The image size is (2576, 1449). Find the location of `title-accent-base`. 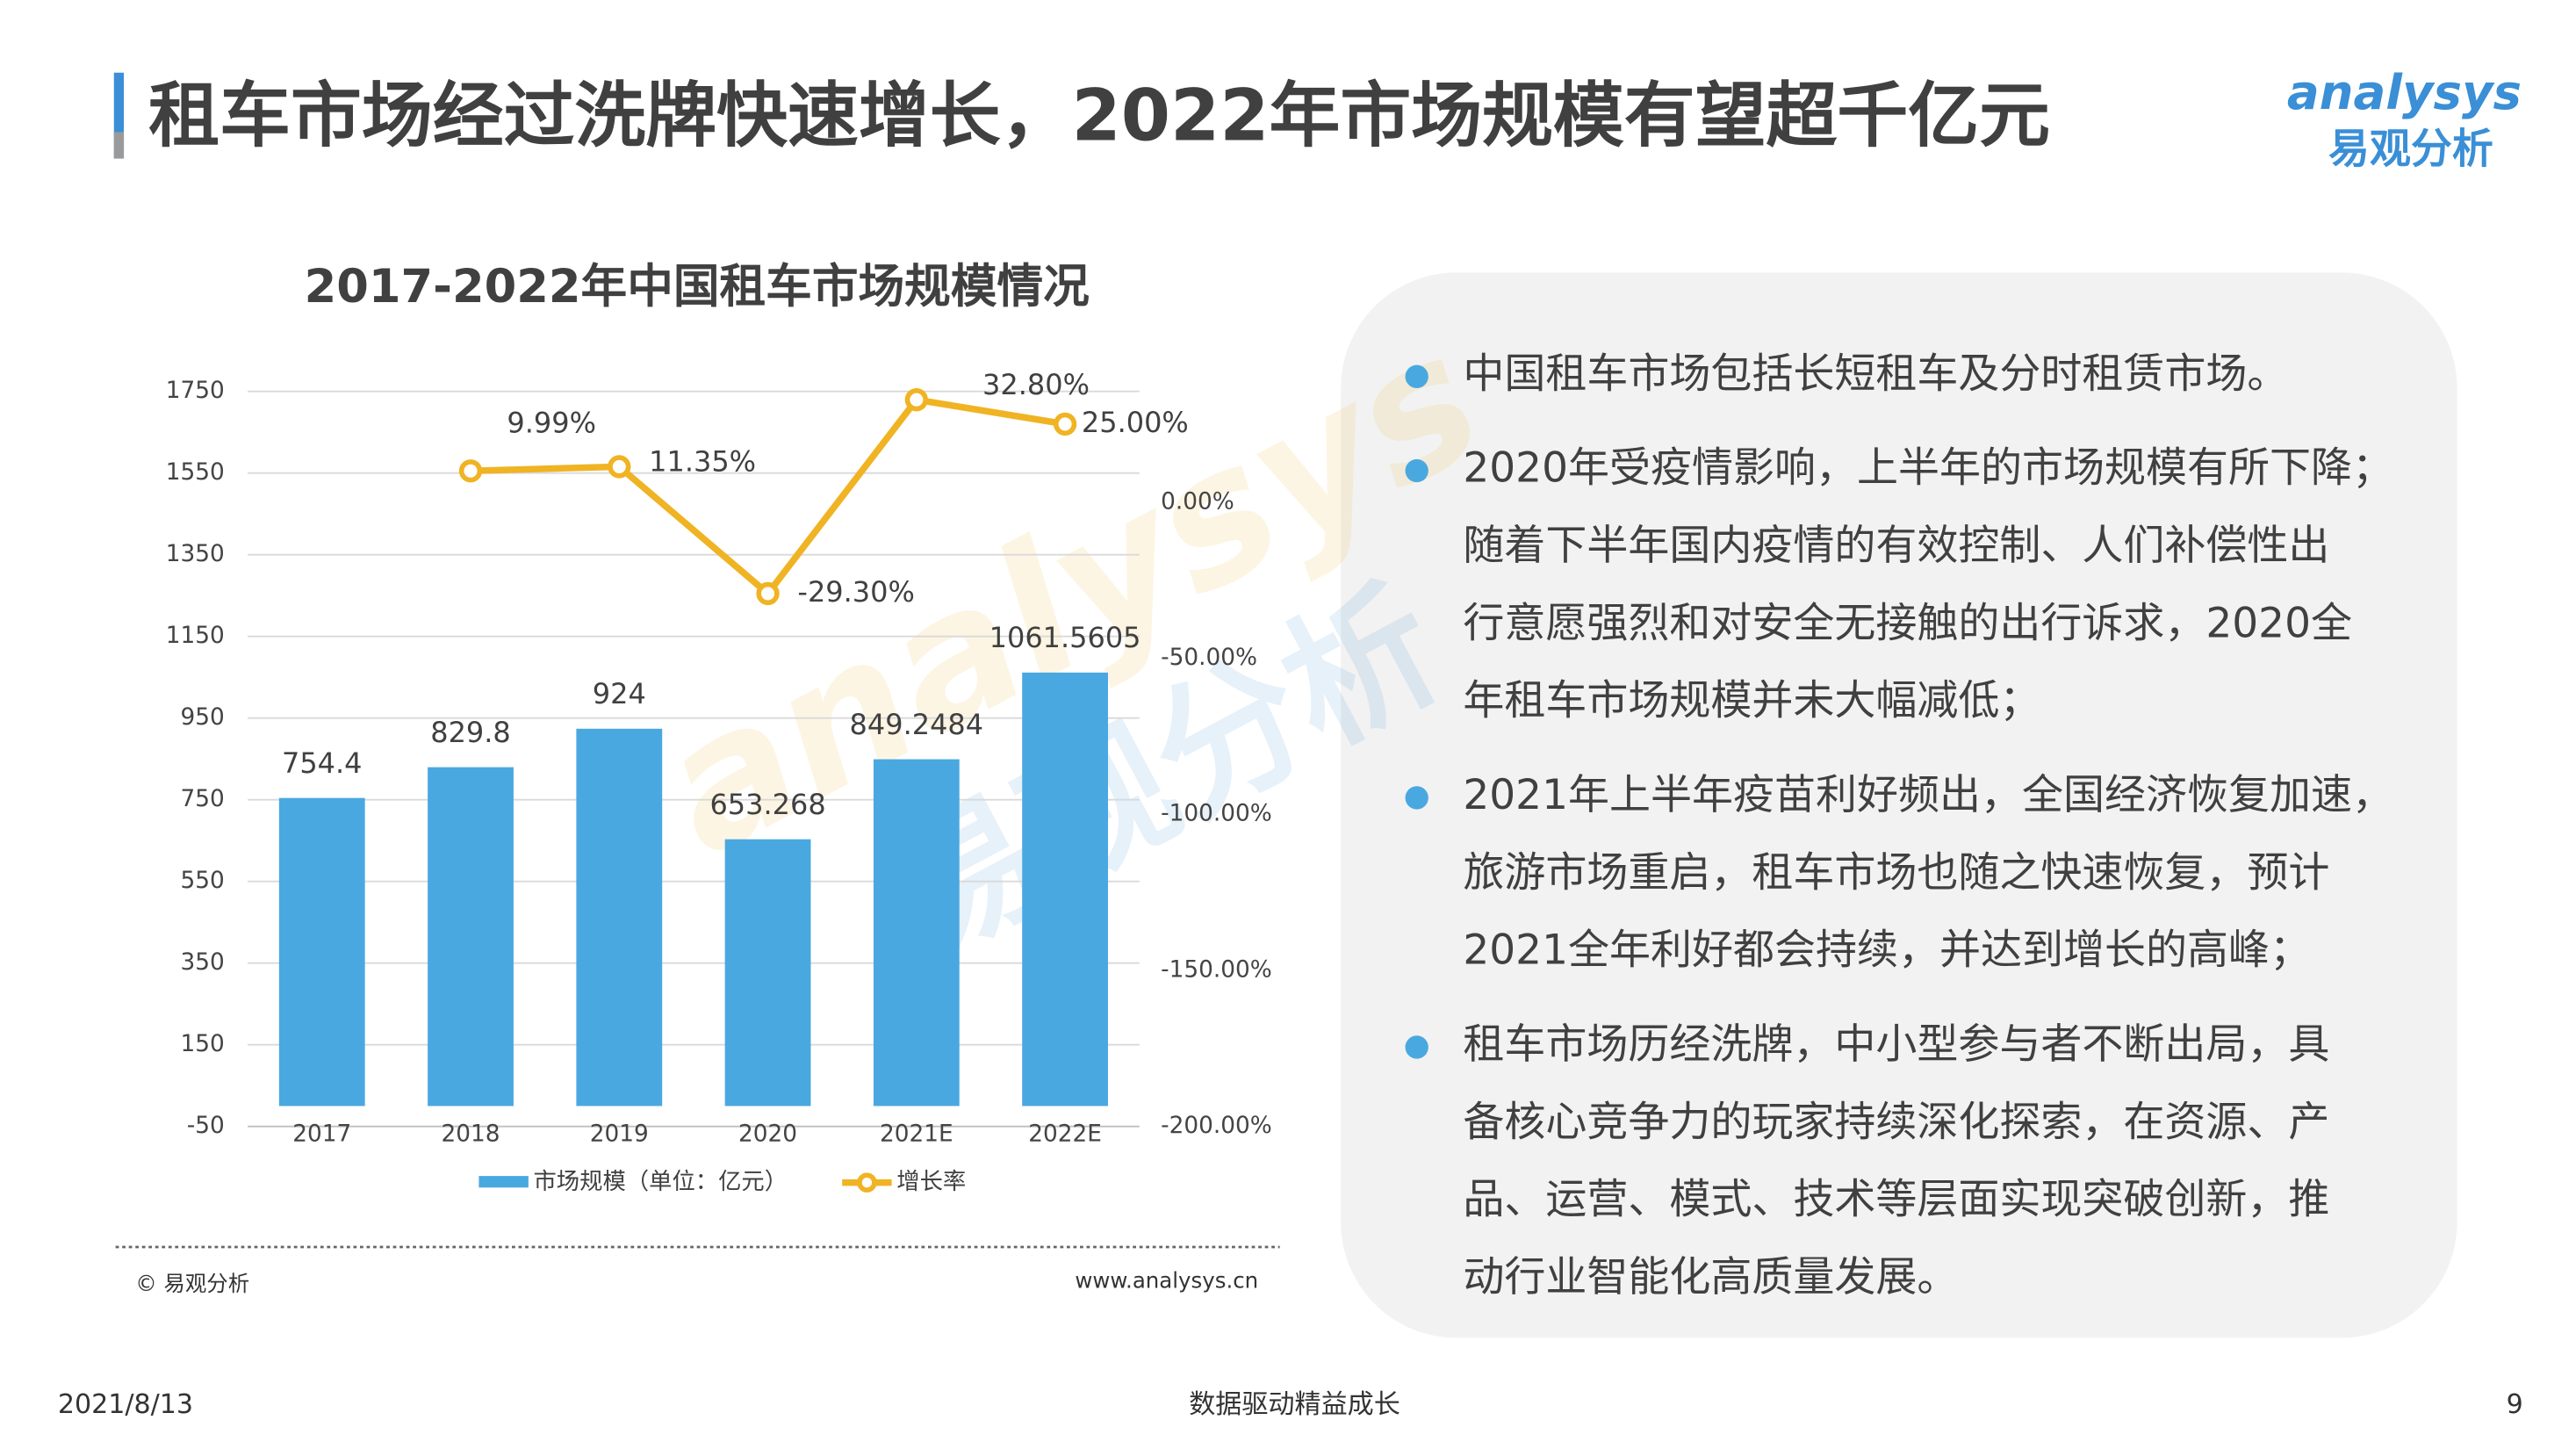

title-accent-base is located at coordinates (119, 145).